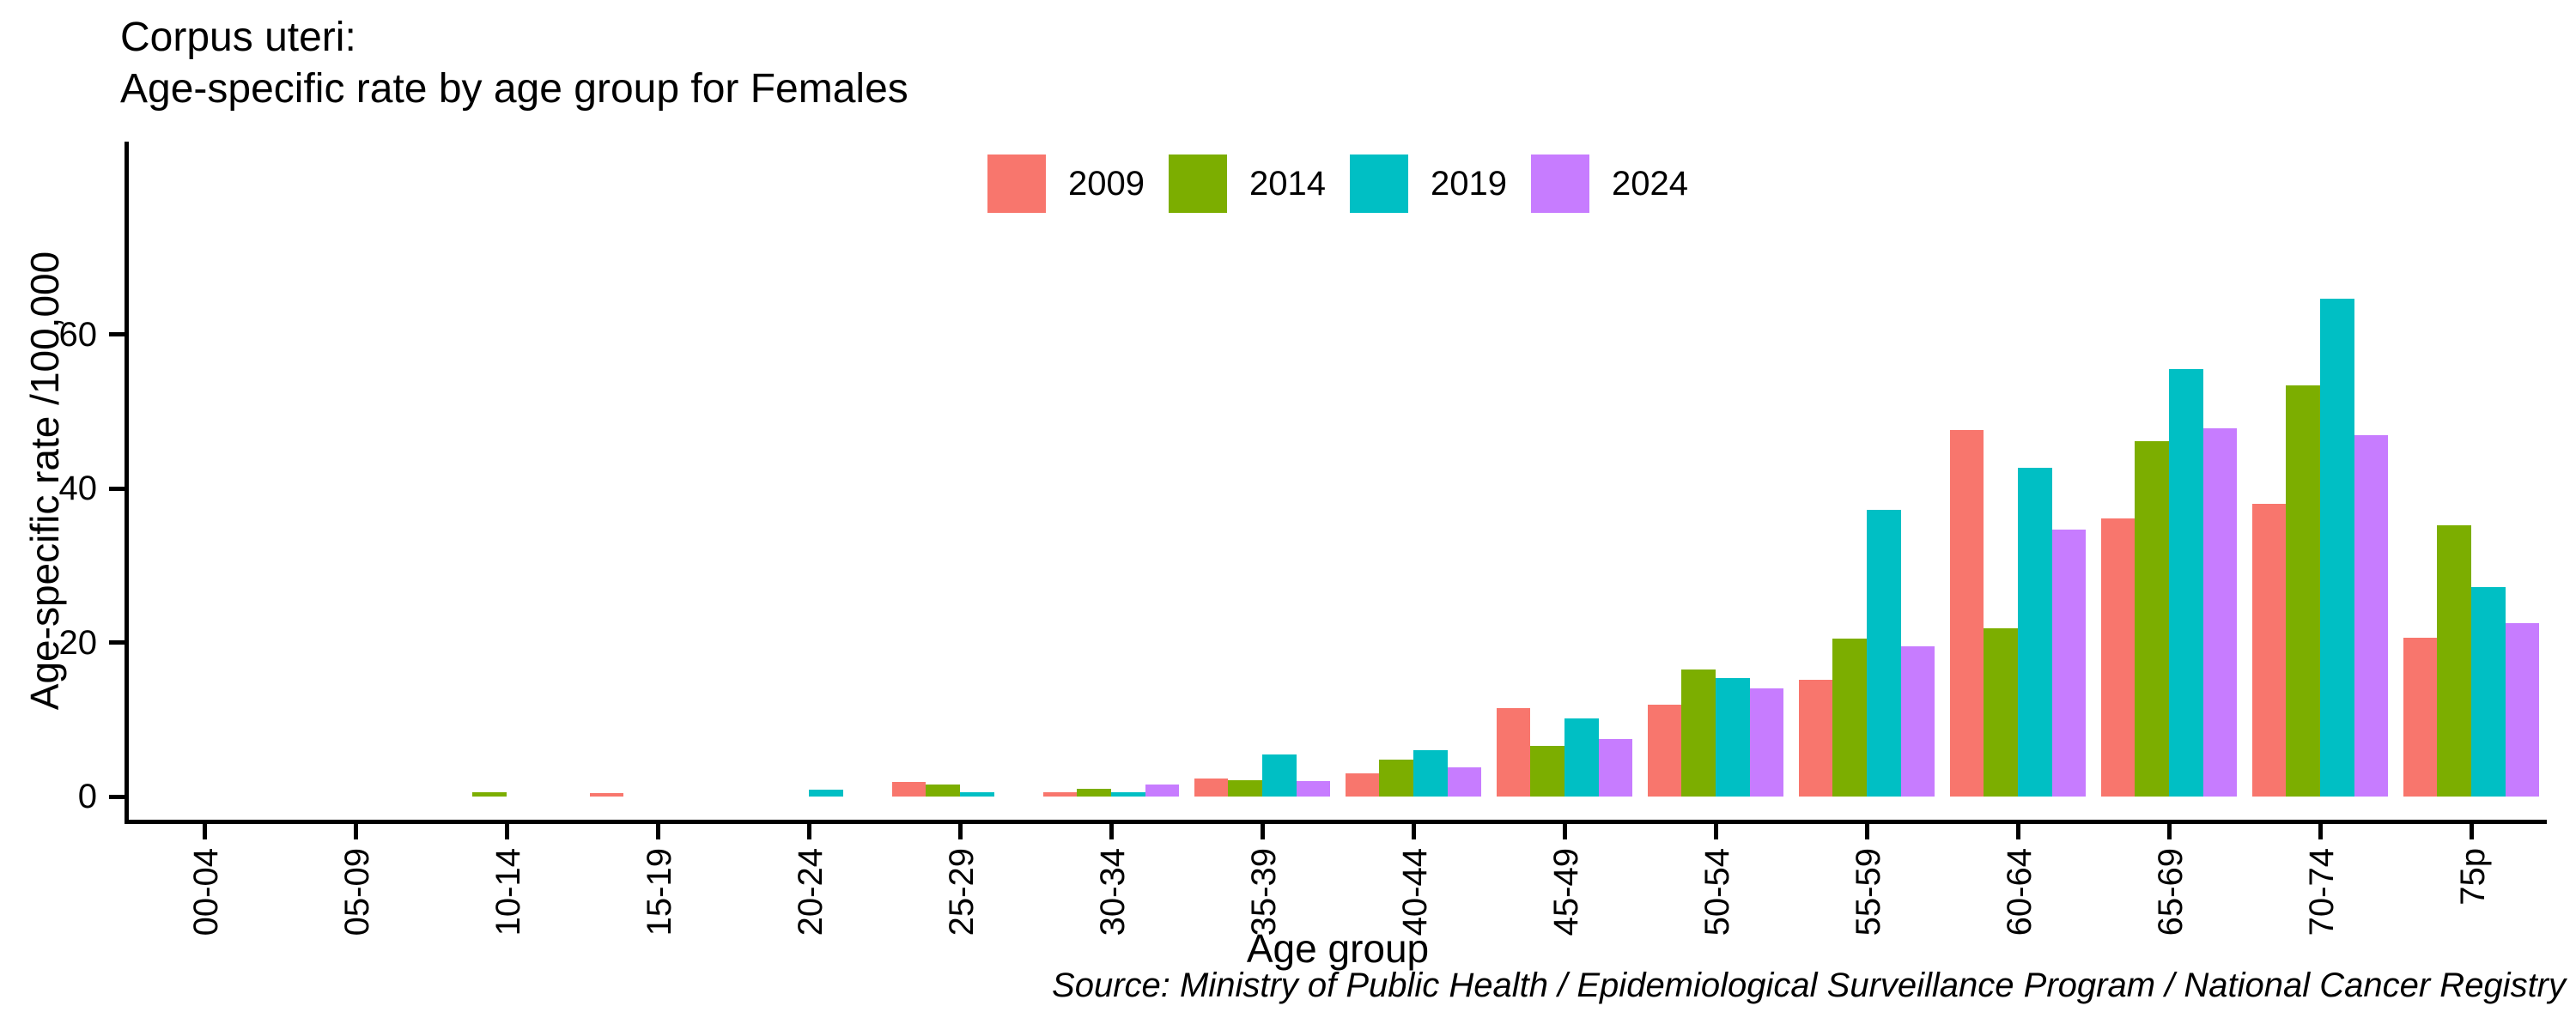 The height and width of the screenshot is (1030, 2576). I want to click on legend: 2009 2014 2019 2024, so click(1338, 184).